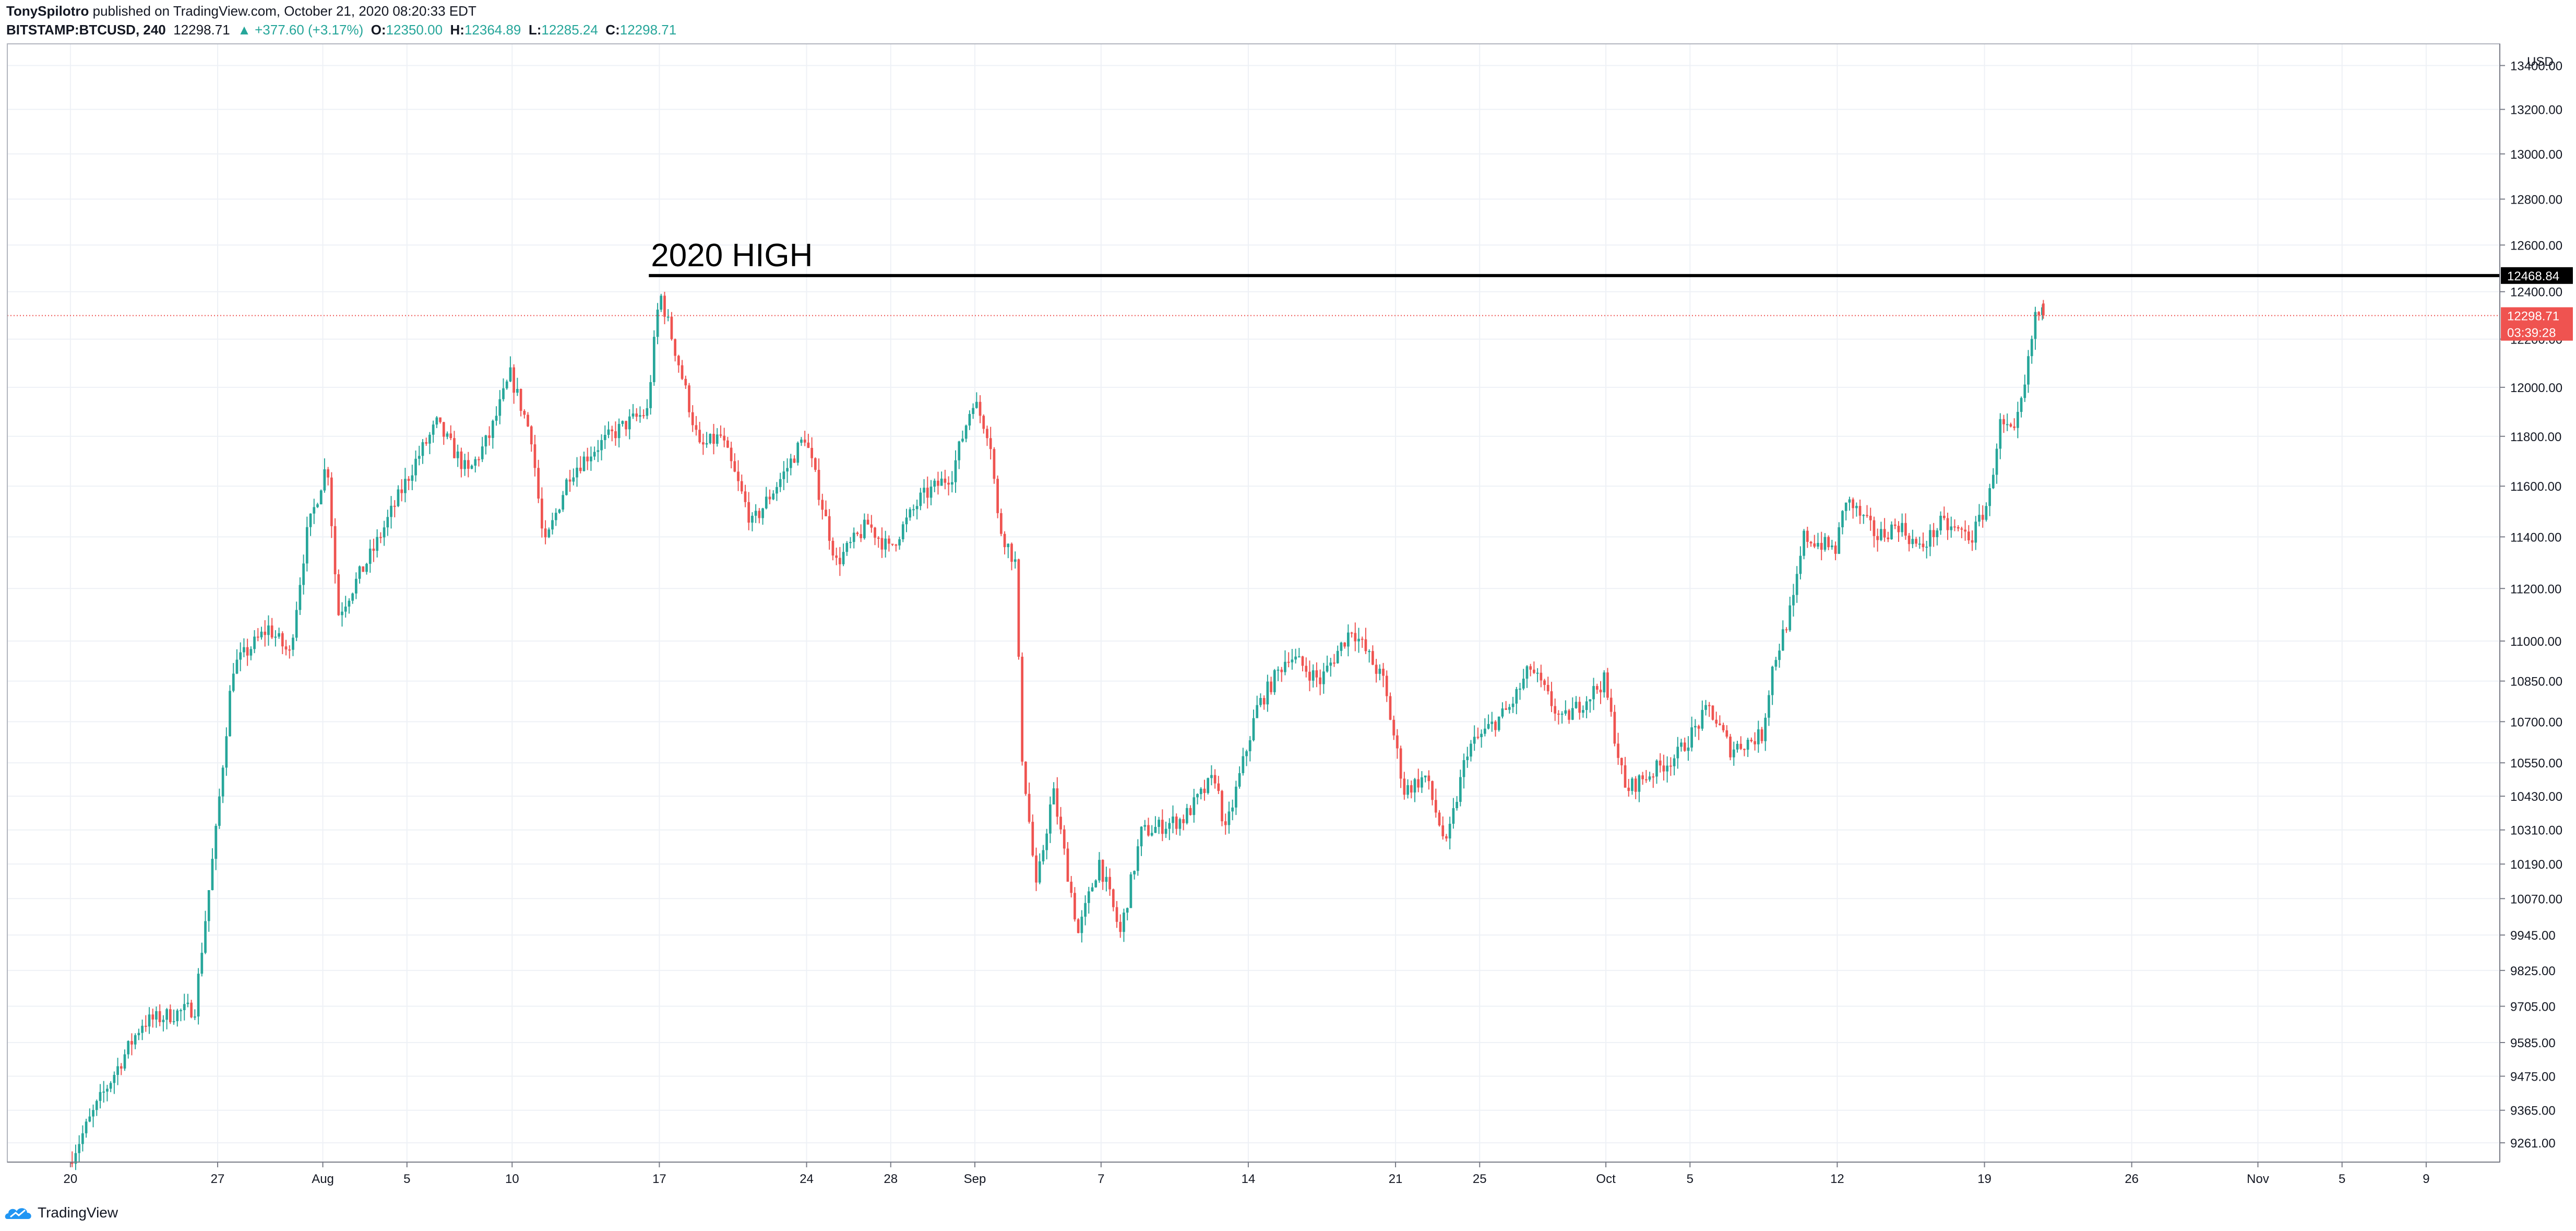  What do you see at coordinates (2533, 276) in the screenshot?
I see `high-price-label: 12468.84` at bounding box center [2533, 276].